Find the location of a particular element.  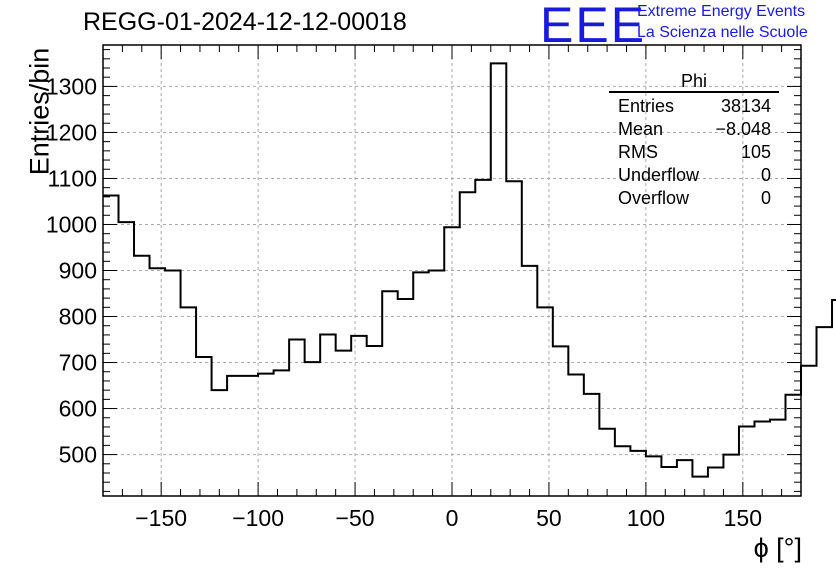

x-tick-label: 100 is located at coordinates (646, 518).